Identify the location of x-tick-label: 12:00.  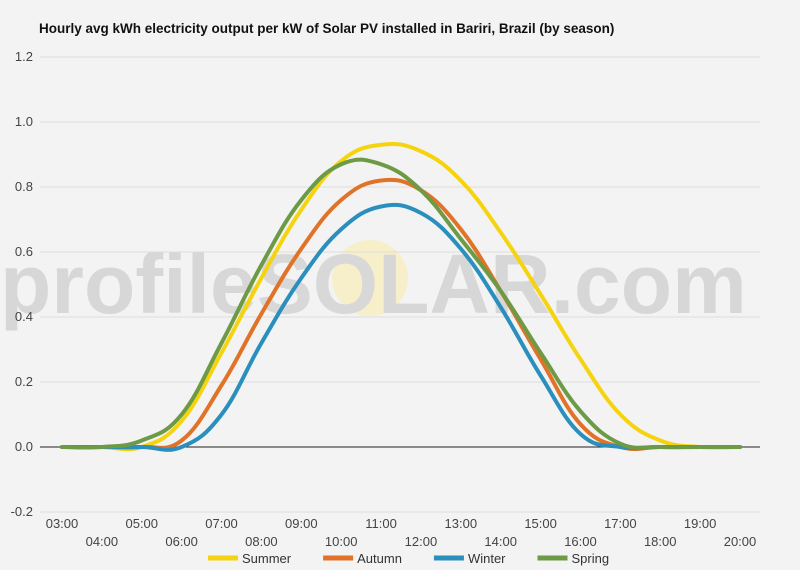
(421, 541).